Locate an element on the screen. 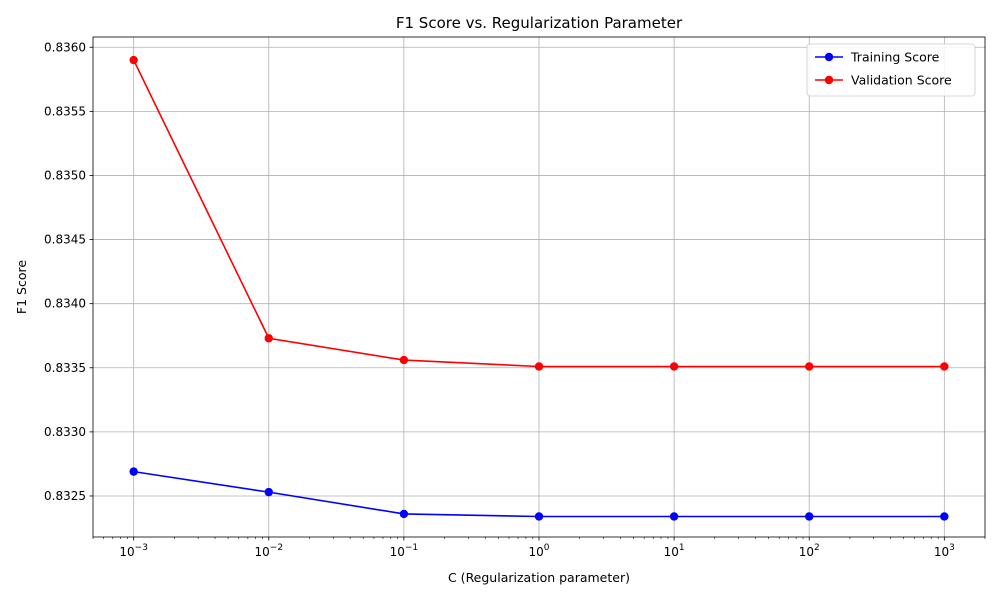 The height and width of the screenshot is (600, 1000). y-tick-label: 0.8330 is located at coordinates (65, 432).